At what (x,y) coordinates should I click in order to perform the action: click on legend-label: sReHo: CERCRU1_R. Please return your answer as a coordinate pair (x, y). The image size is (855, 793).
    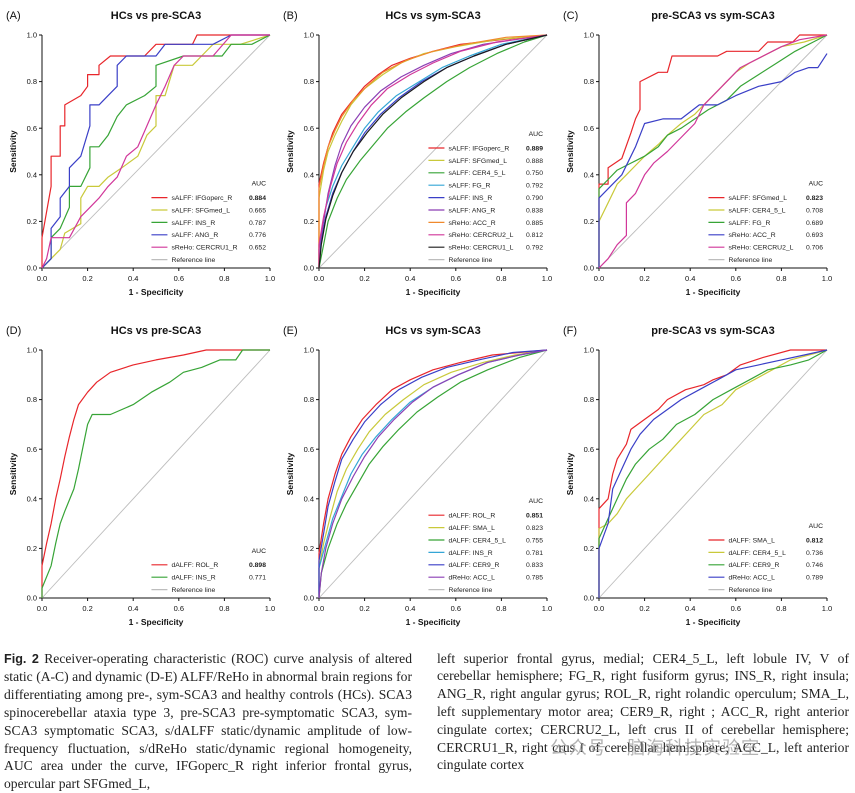
    Looking at the image, I should click on (204, 248).